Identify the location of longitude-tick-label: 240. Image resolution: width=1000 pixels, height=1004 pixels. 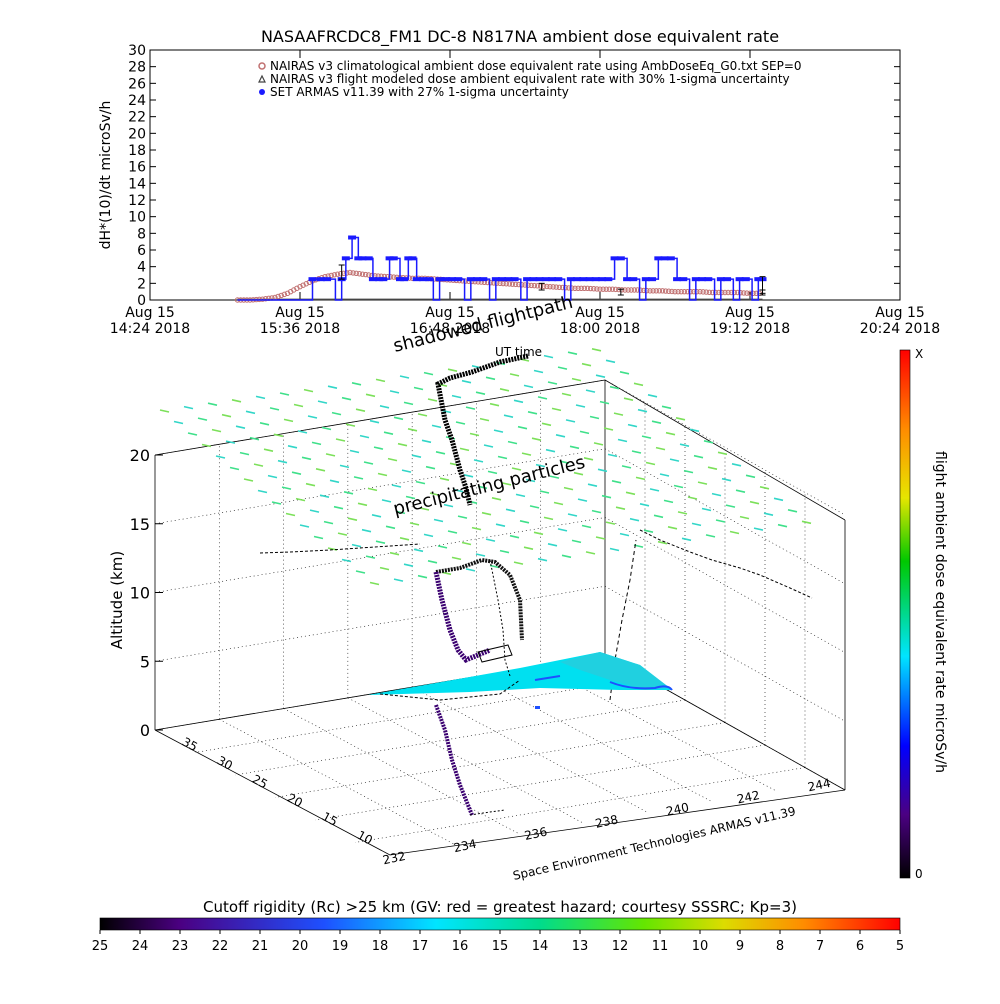
(677, 809).